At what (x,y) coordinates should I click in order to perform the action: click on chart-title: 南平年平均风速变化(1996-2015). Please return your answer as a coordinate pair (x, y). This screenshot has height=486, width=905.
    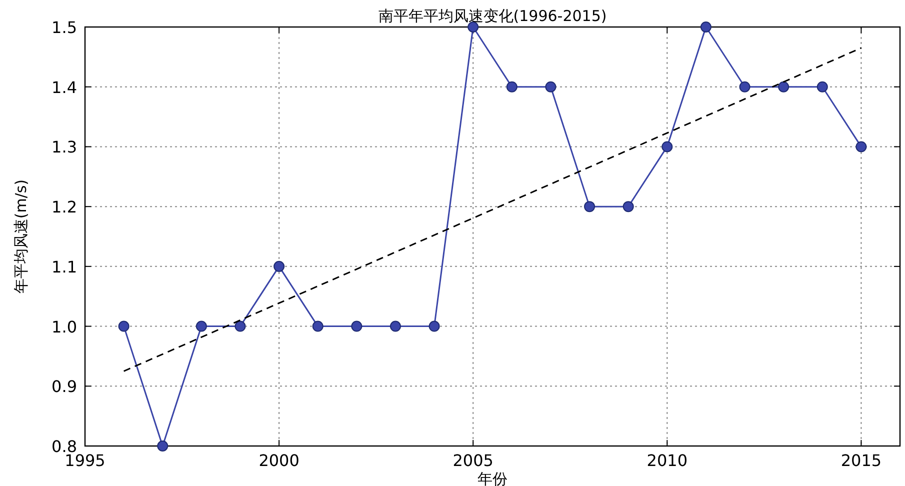
    Looking at the image, I should click on (492, 16).